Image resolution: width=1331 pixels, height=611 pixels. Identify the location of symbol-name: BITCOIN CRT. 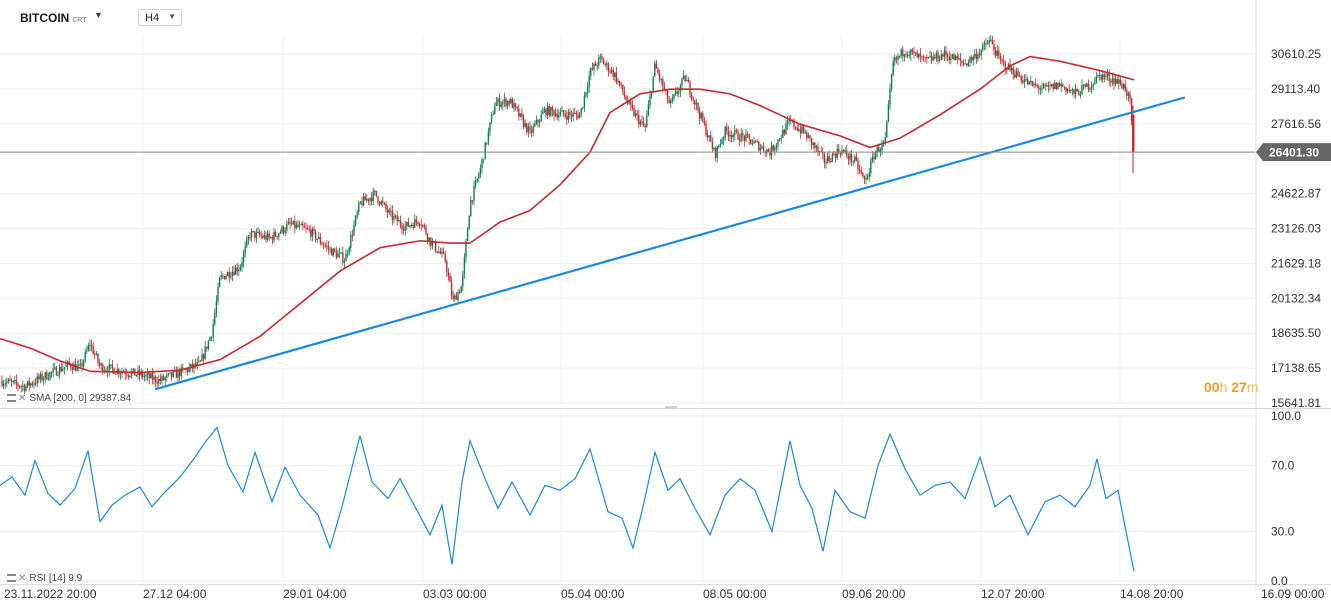
(53, 18).